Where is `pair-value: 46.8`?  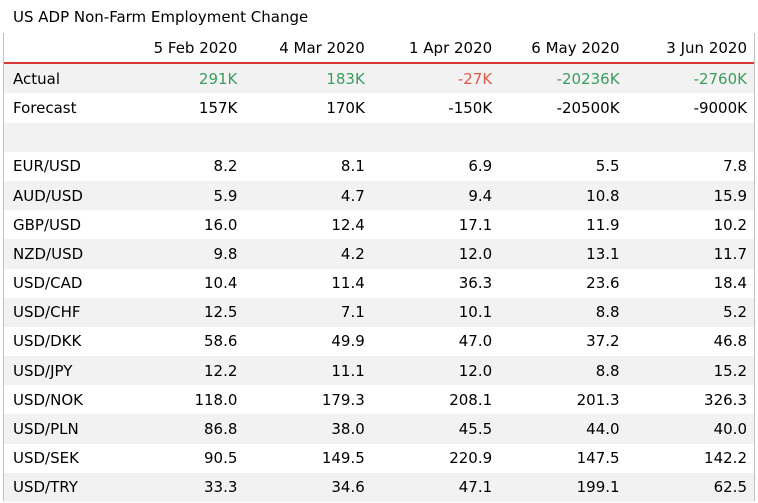 pair-value: 46.8 is located at coordinates (691, 341).